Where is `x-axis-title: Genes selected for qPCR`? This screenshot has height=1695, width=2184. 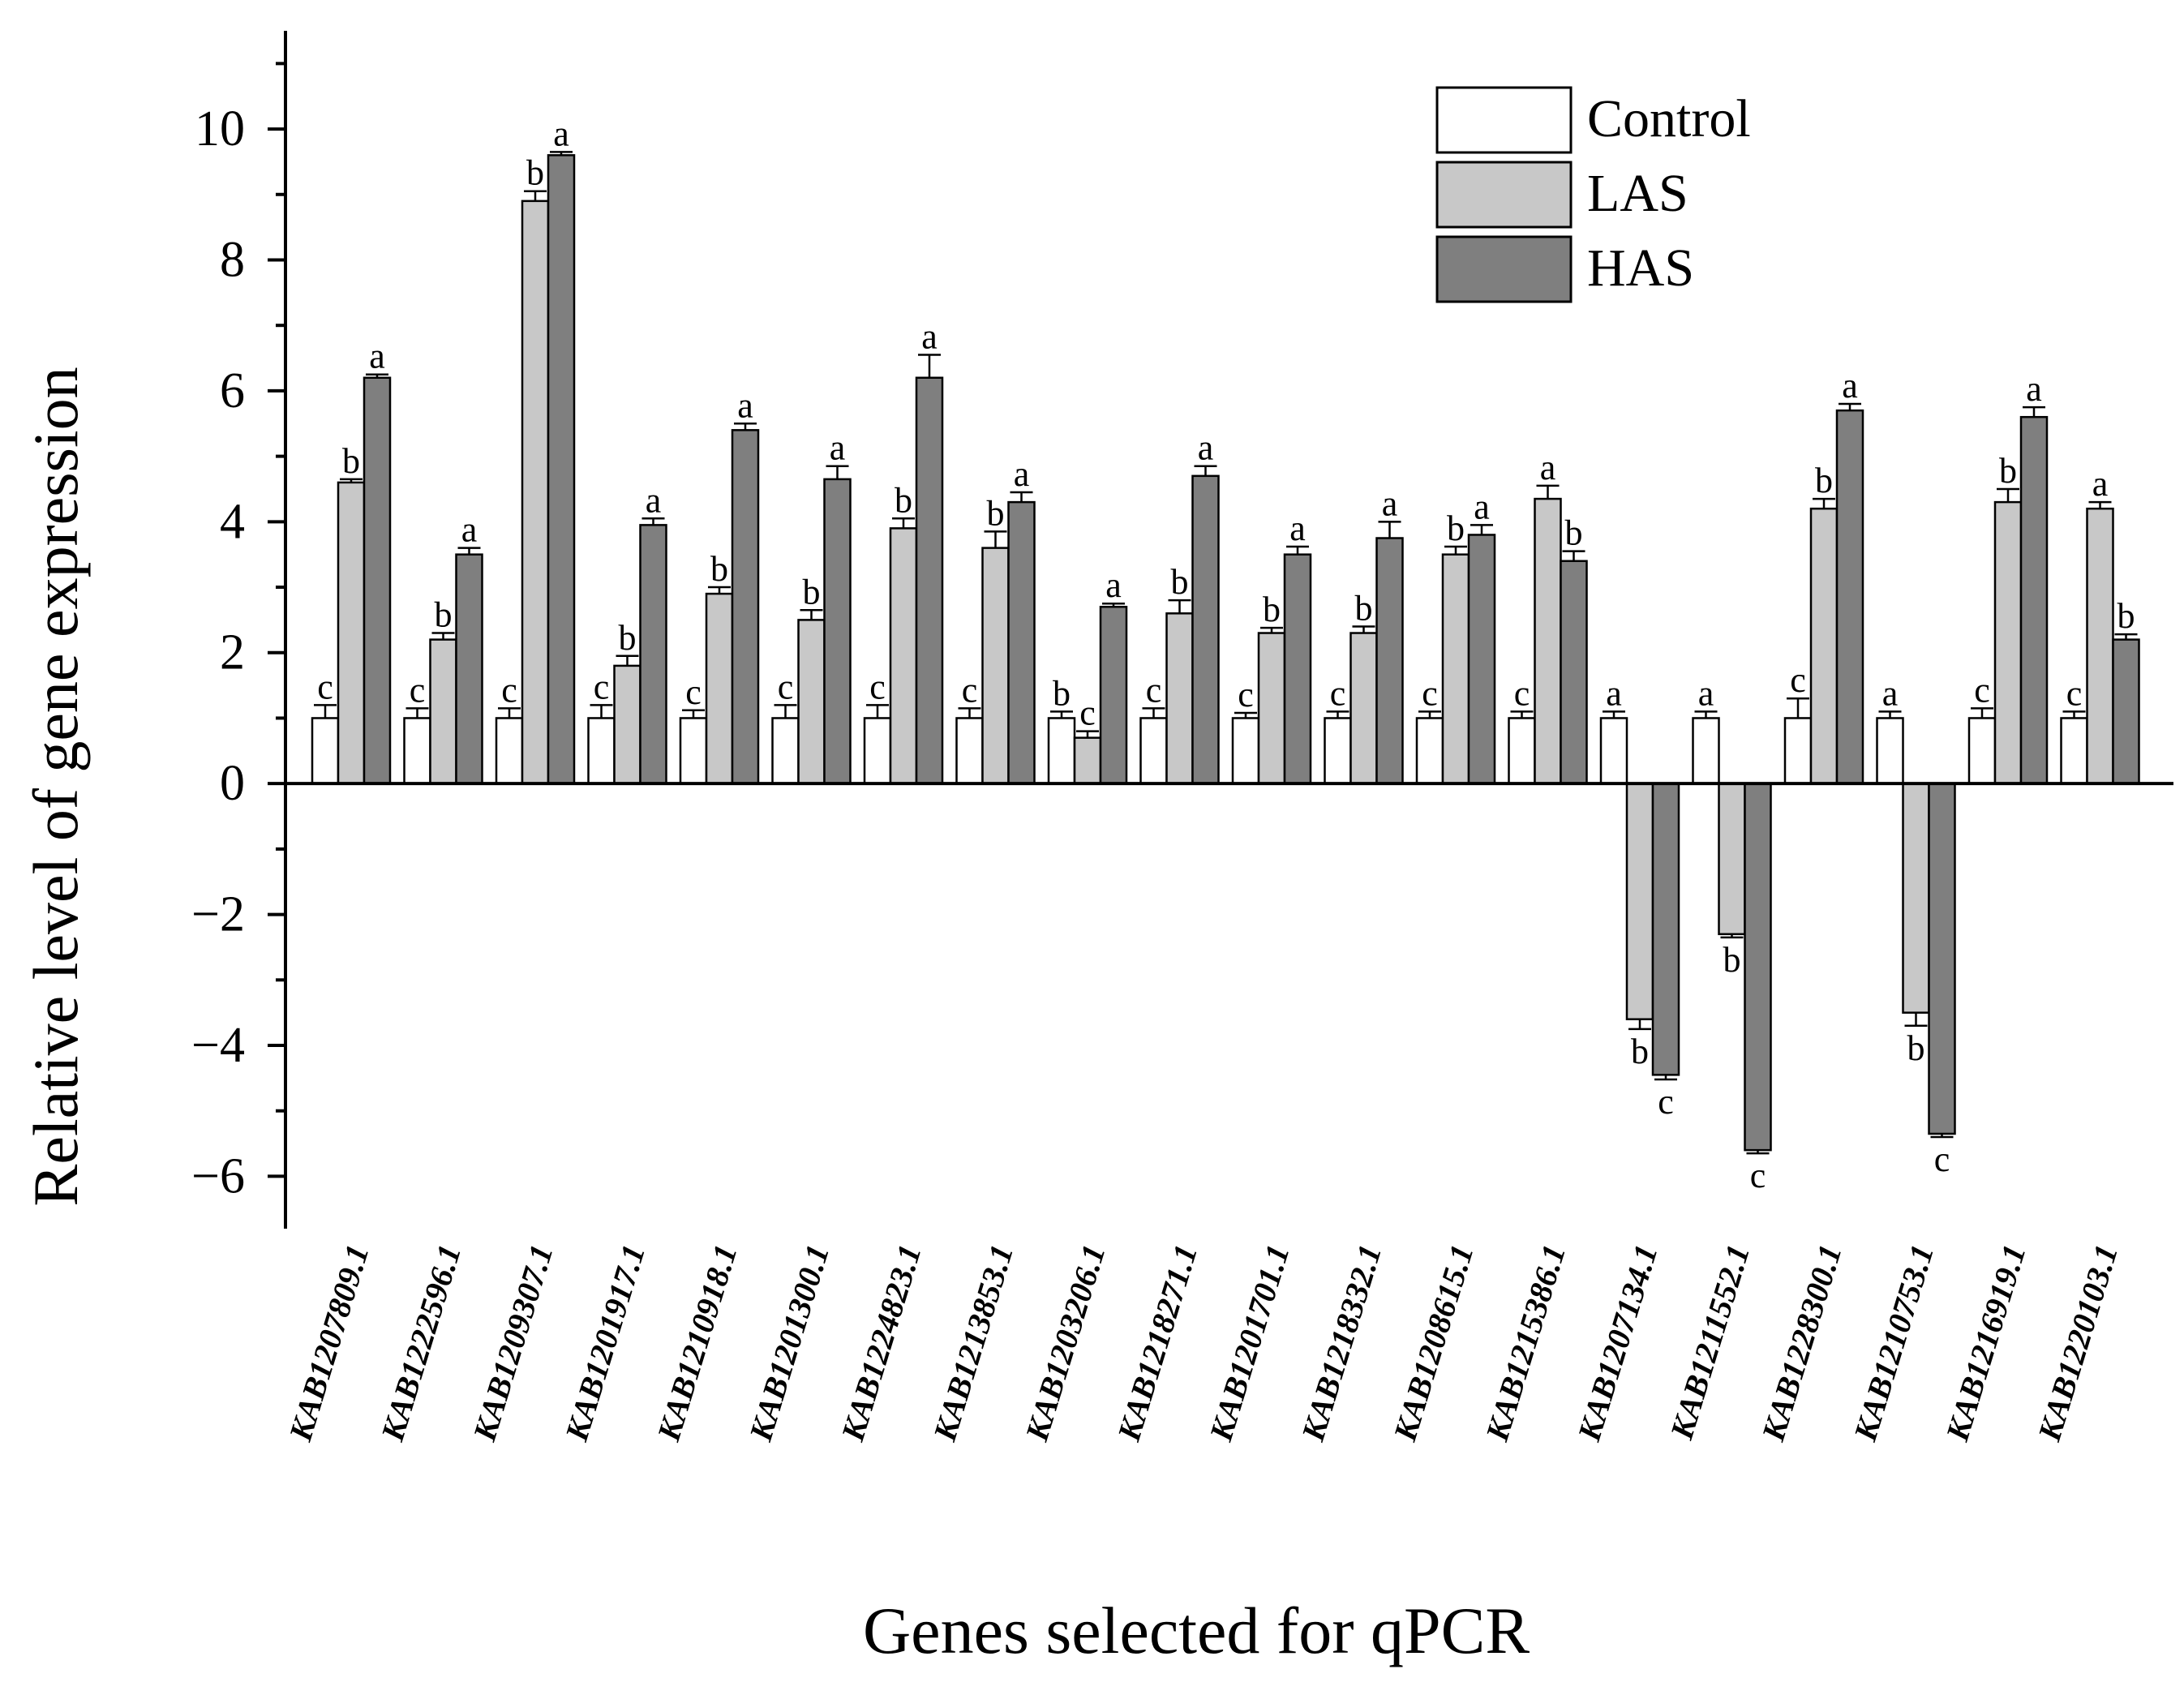 x-axis-title: Genes selected for qPCR is located at coordinates (1196, 1630).